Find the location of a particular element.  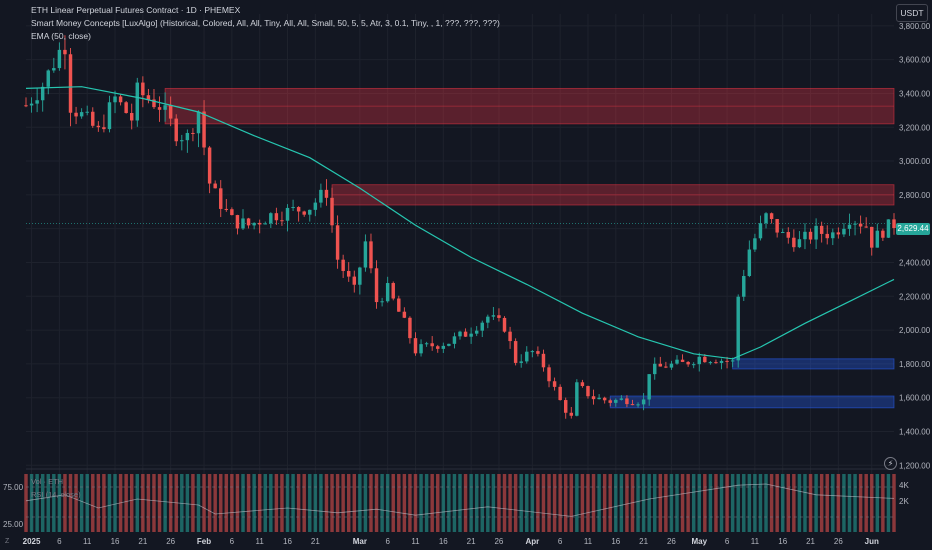

x-tick-2025-03-11: 11 is located at coordinates (415, 541).